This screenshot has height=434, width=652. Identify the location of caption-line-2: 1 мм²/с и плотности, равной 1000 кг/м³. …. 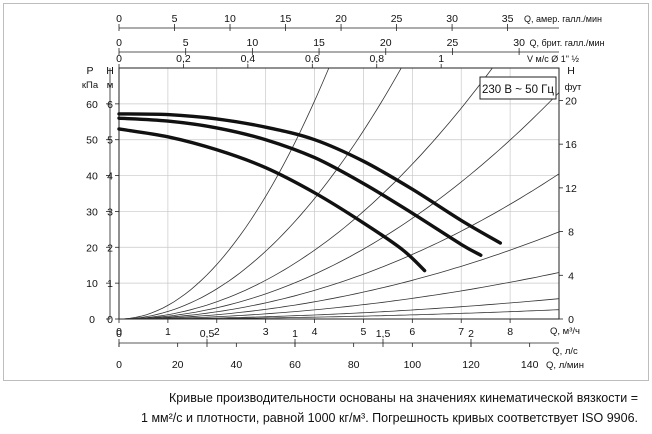
(389, 418).